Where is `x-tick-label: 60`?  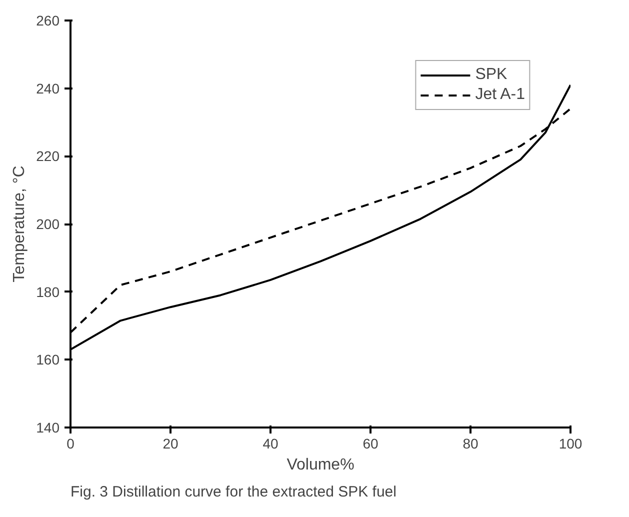 x-tick-label: 60 is located at coordinates (370, 444).